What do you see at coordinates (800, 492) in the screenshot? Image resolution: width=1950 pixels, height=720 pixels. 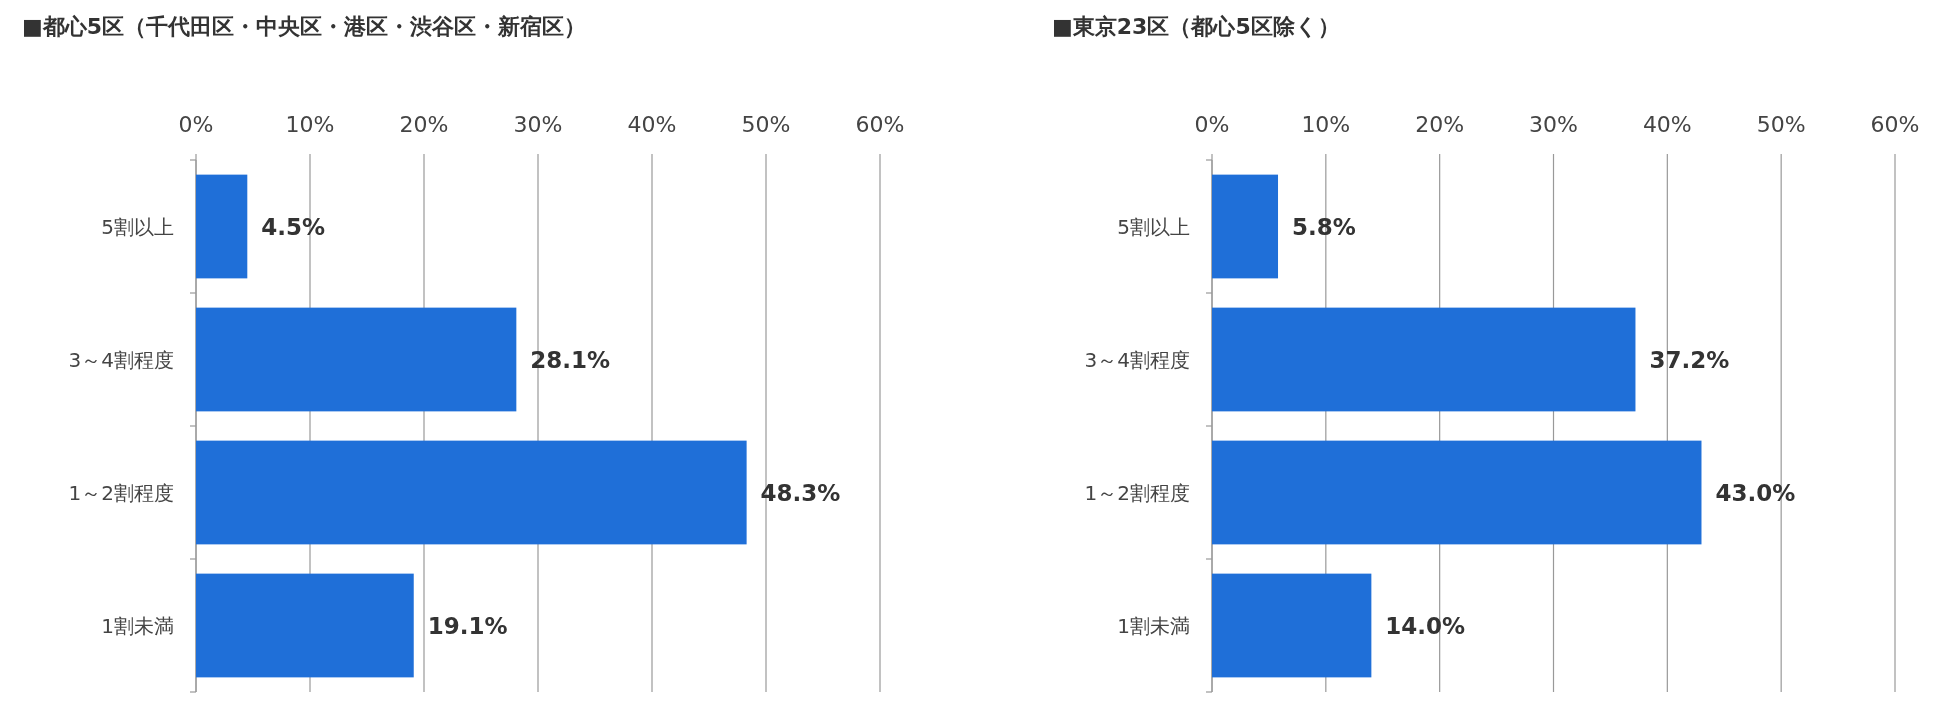 I see `data-label: 48.3%` at bounding box center [800, 492].